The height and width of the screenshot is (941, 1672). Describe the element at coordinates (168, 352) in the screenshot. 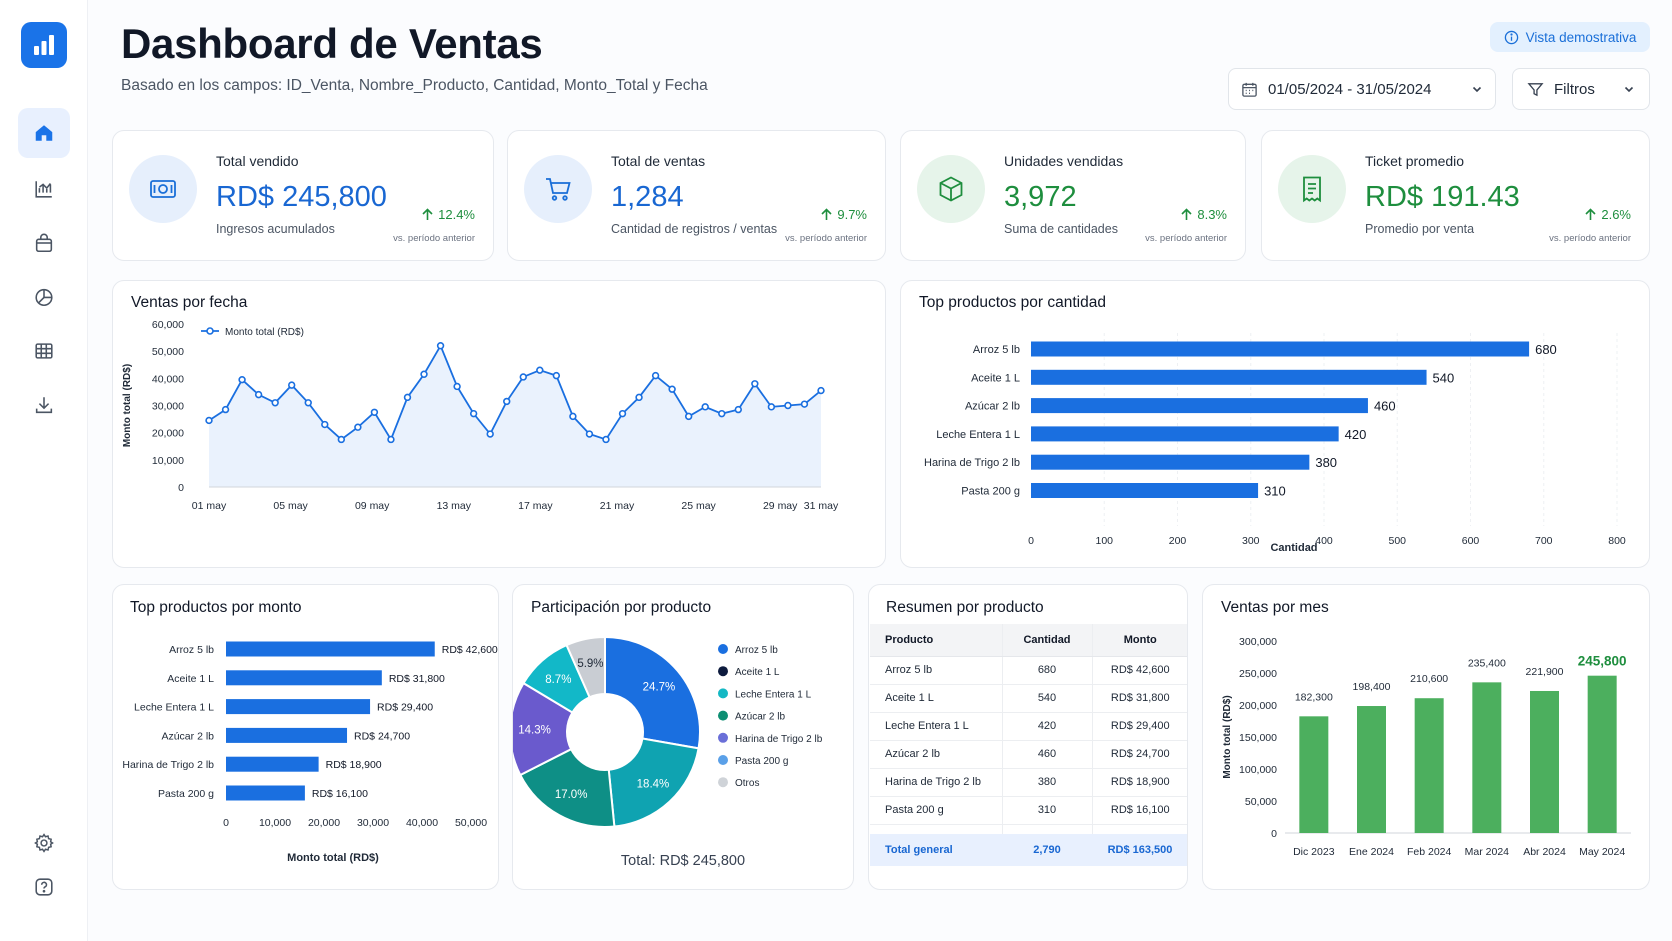

I see `y-tick-label: 50,000` at that location.